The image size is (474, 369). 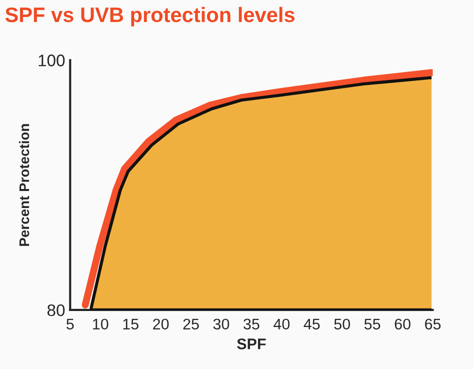 I want to click on x-axis-title: SPF, so click(x=251, y=344).